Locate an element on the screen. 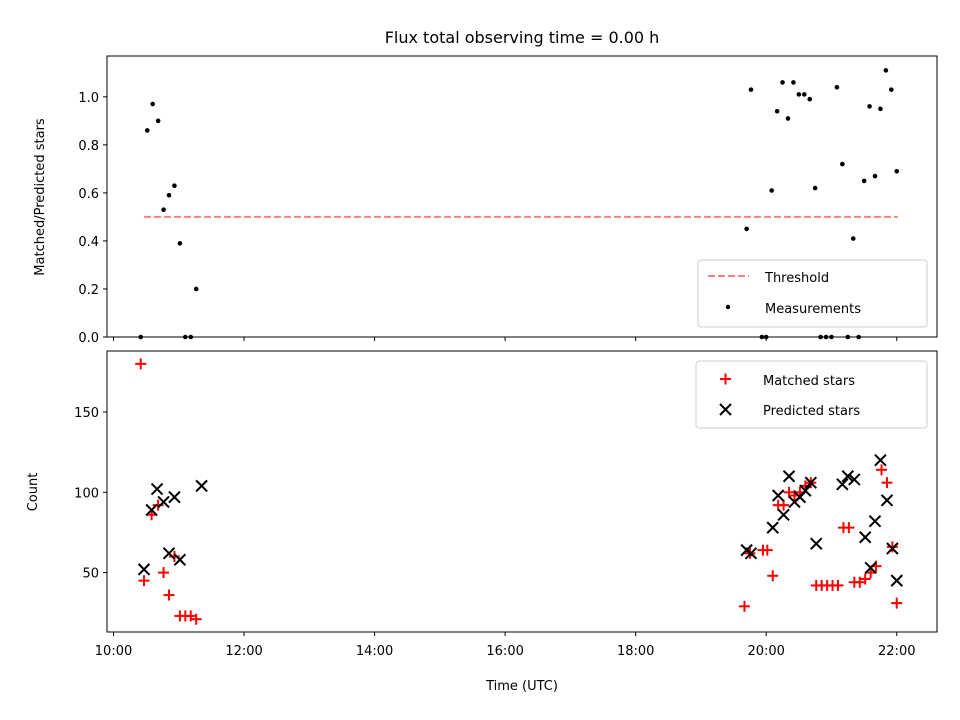 Image resolution: width=960 pixels, height=720 pixels. measurements-legend-label: Measurements is located at coordinates (813, 309).